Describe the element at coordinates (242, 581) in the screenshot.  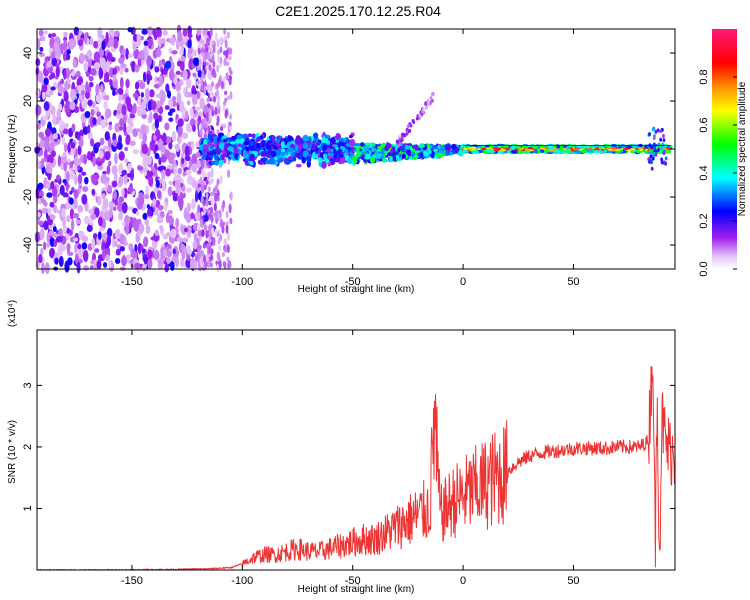
I see `snr-x-tick-label: -100` at that location.